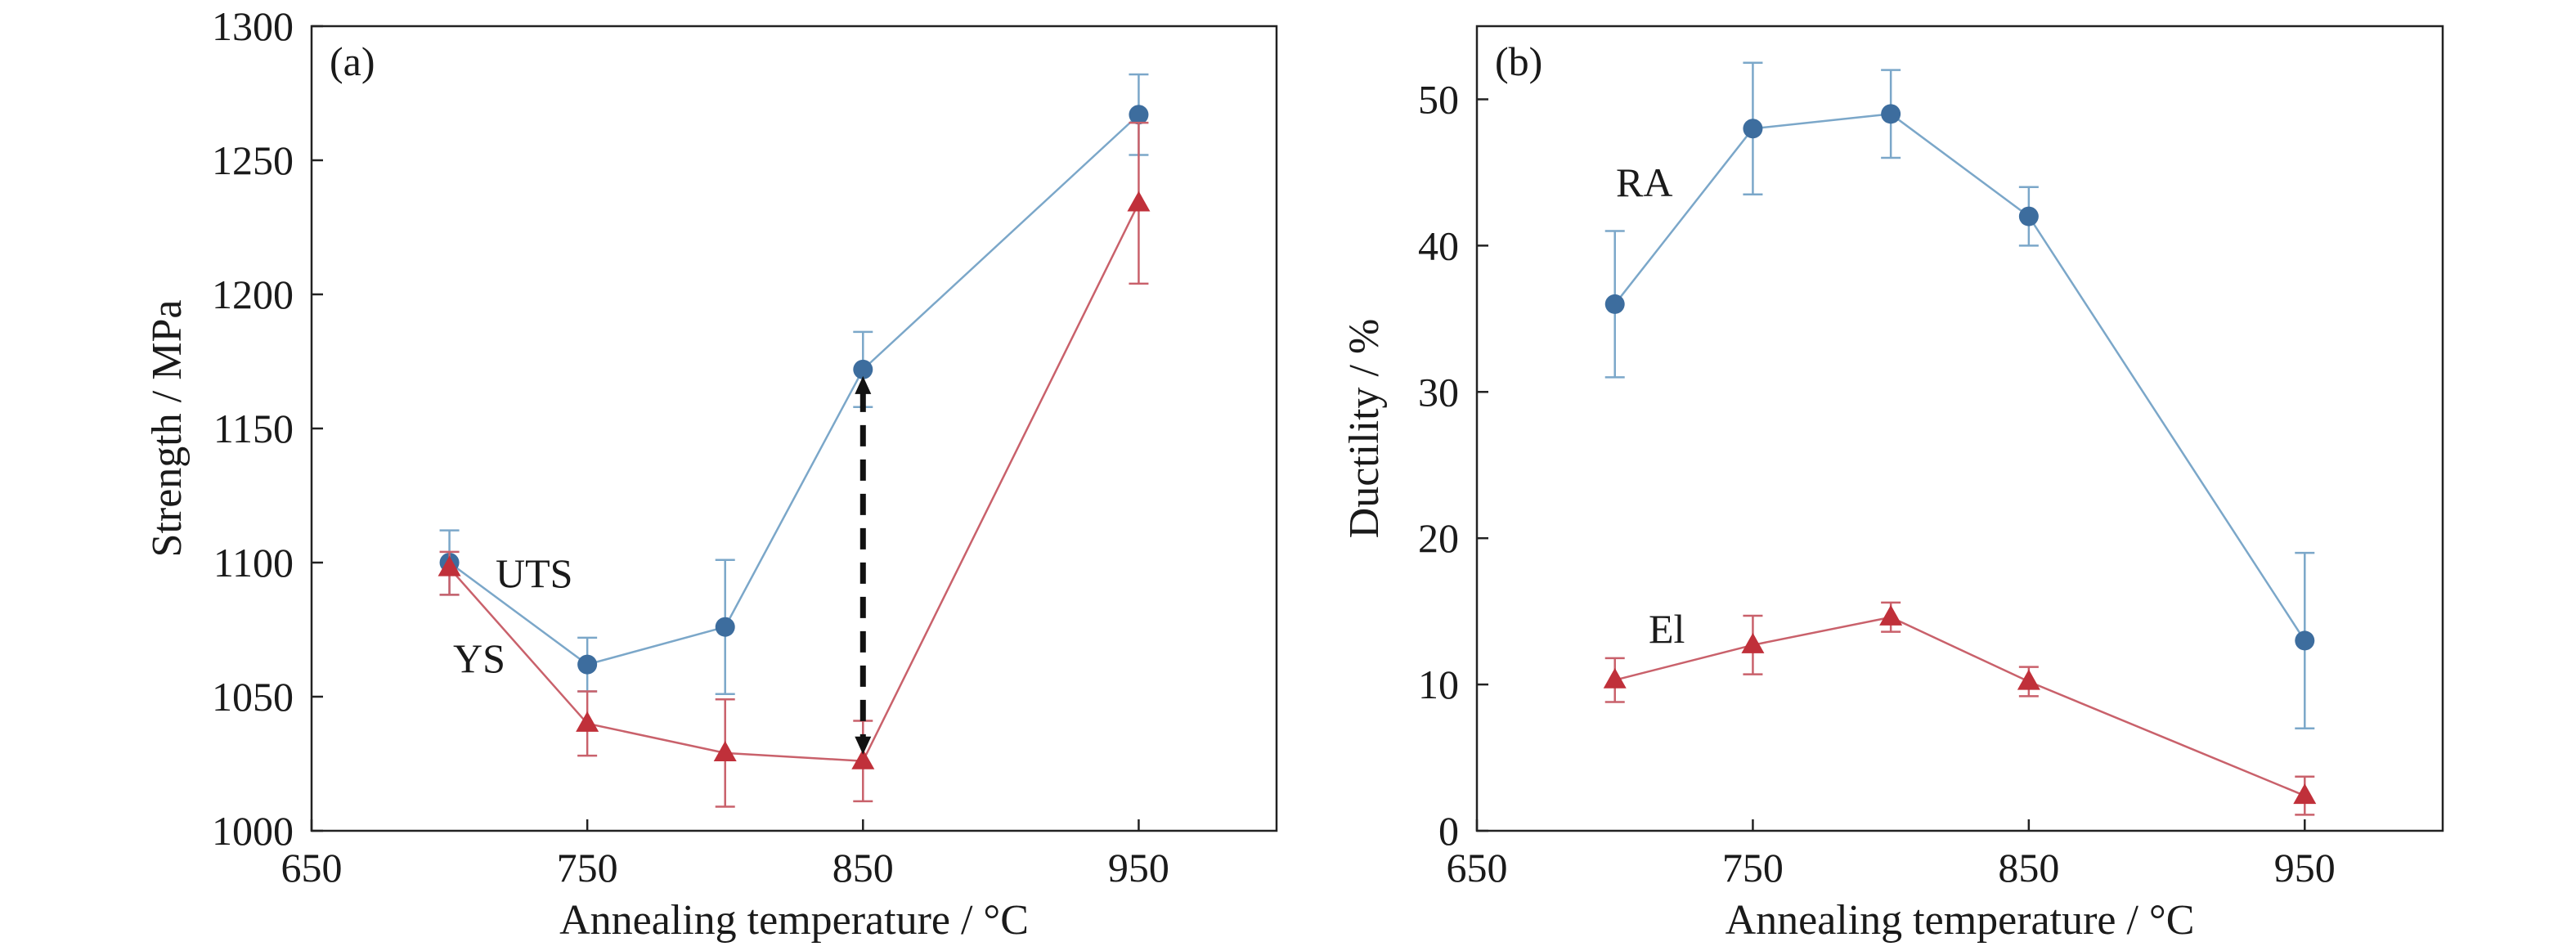  What do you see at coordinates (1960, 377) in the screenshot?
I see `series-line-ra` at bounding box center [1960, 377].